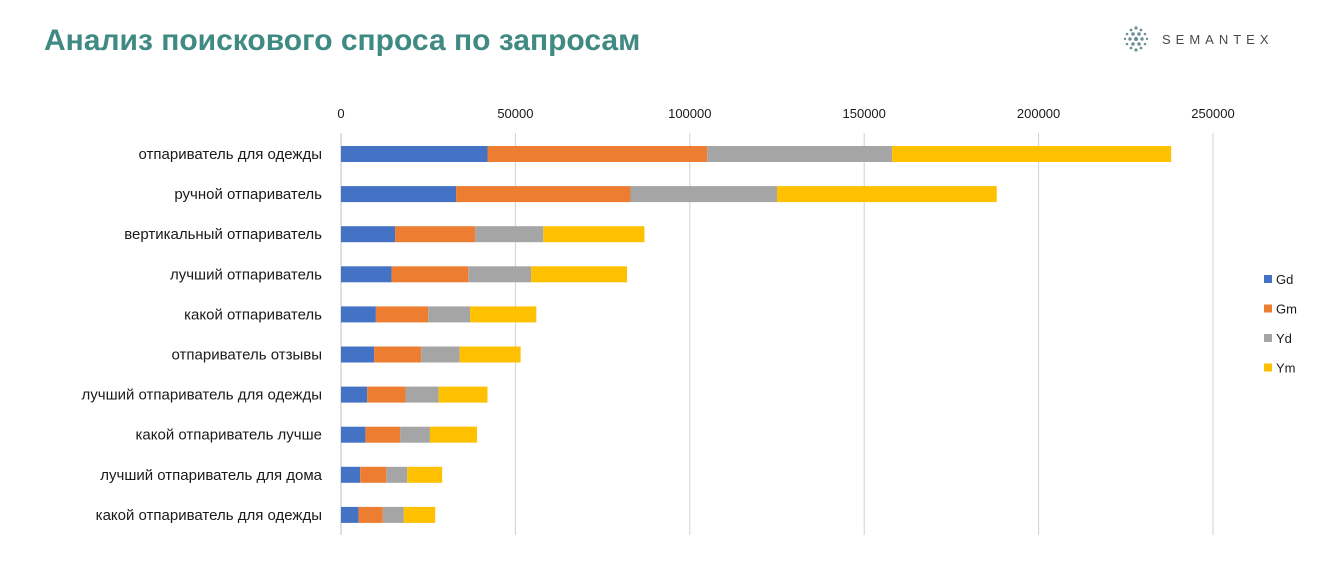  Describe the element at coordinates (1268, 279) in the screenshot. I see `legend-swatch-gd` at that location.